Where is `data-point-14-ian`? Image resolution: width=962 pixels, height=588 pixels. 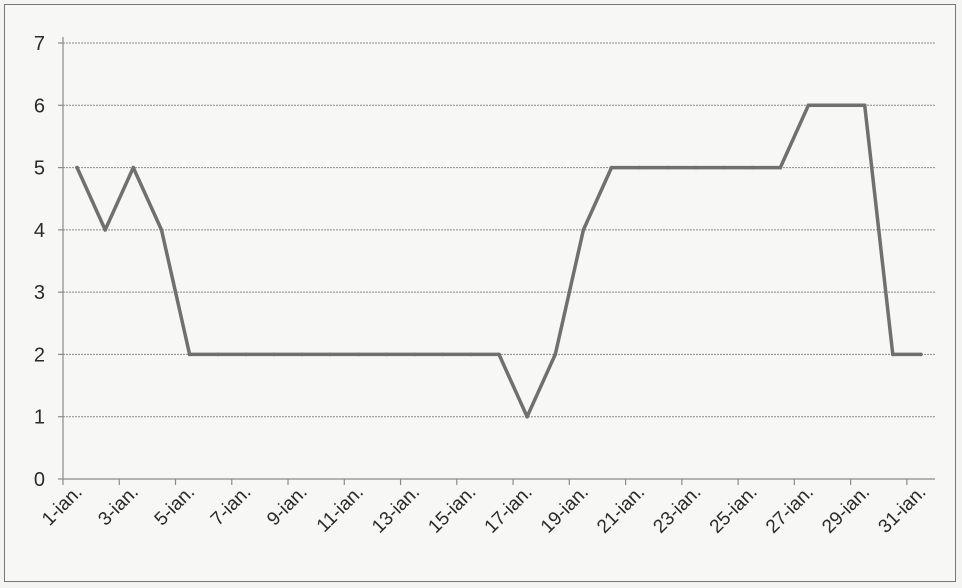 data-point-14-ian is located at coordinates (442, 354).